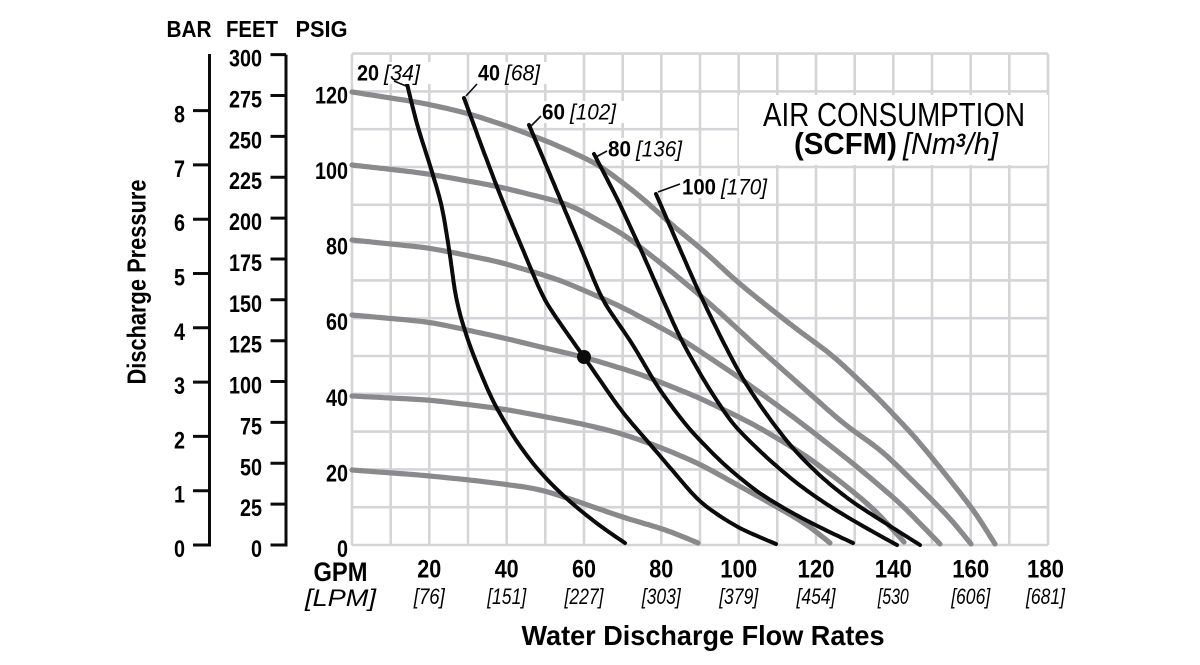 The width and height of the screenshot is (1200, 665). I want to click on svg-text: [379], so click(738, 596).